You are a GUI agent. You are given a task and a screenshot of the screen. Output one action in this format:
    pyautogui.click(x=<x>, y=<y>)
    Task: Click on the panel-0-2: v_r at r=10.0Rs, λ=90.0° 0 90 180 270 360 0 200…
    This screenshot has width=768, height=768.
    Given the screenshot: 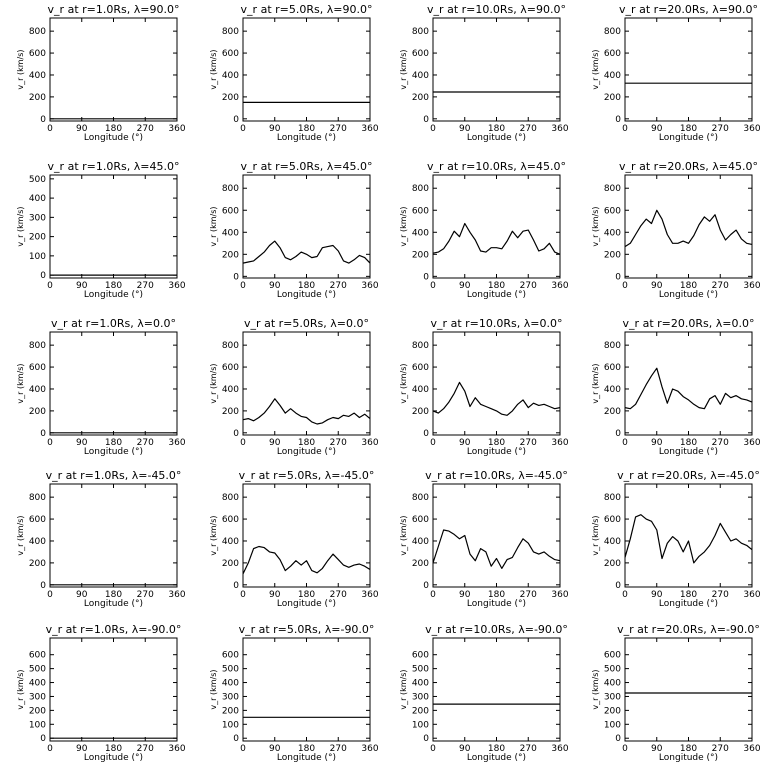 What is the action you would take?
    pyautogui.click(x=484, y=73)
    